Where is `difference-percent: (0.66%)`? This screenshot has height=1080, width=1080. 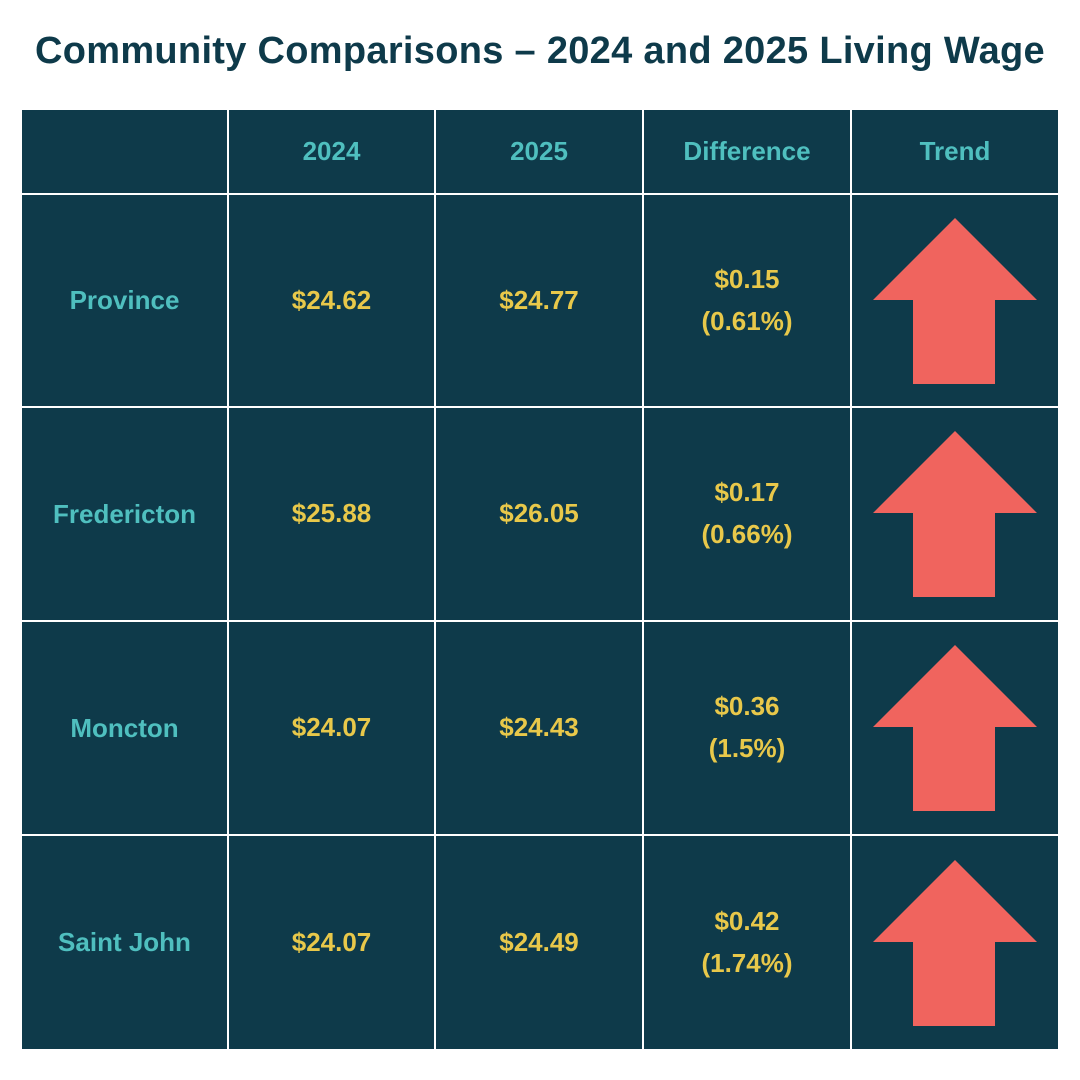
difference-percent: (0.66%) is located at coordinates (747, 534).